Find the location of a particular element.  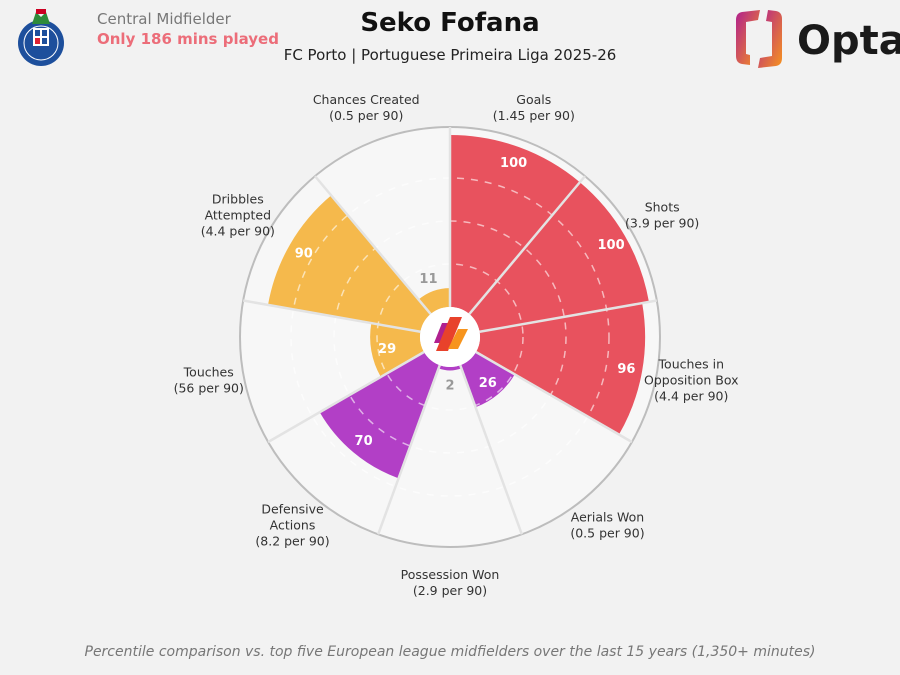

grid-ring is located at coordinates (450, 337).